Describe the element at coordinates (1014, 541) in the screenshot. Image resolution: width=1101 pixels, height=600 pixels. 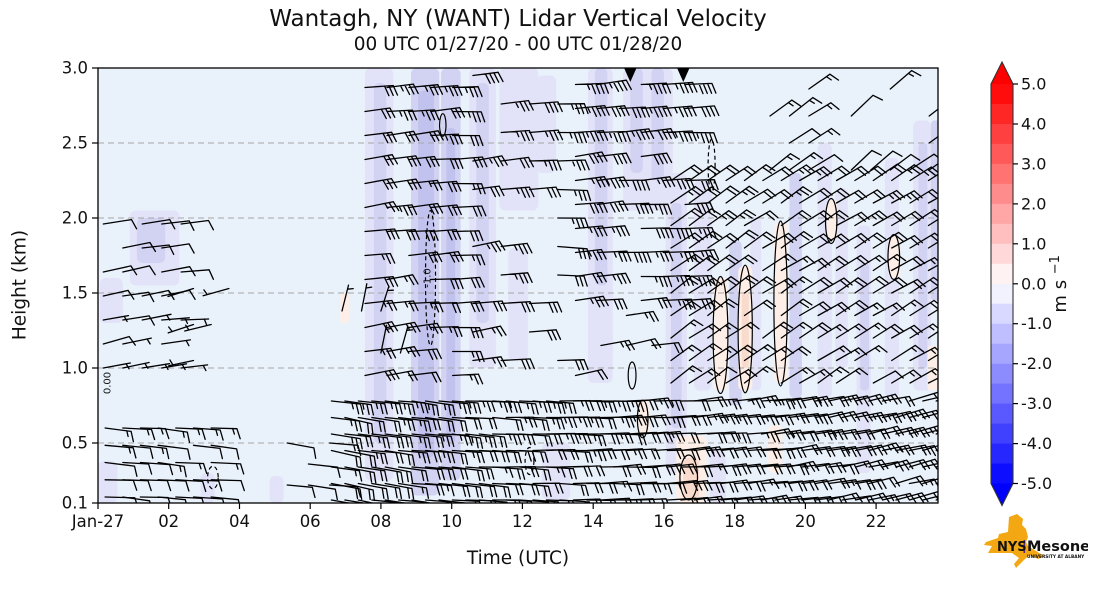
I see `ny-state-shape` at that location.